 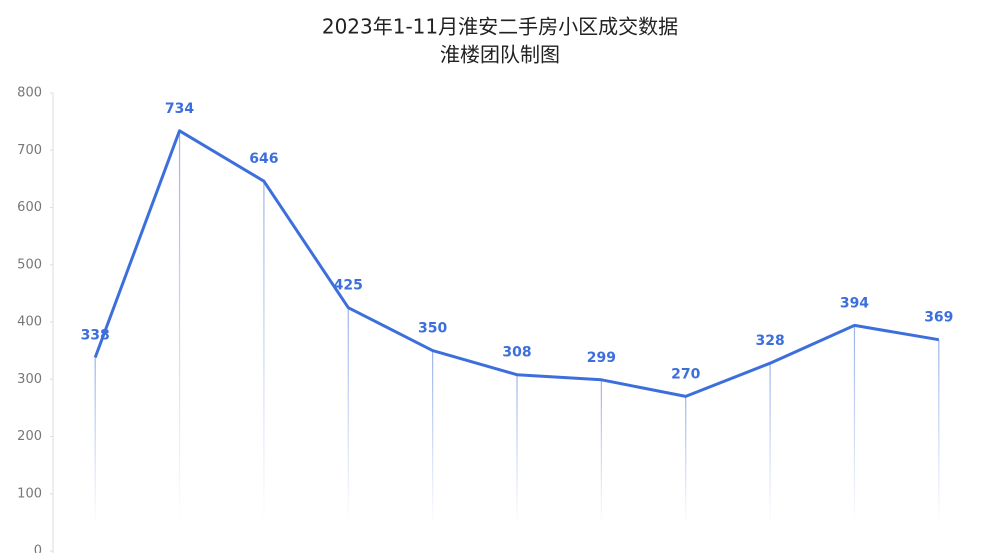 What do you see at coordinates (432, 329) in the screenshot?
I see `data-label: 350` at bounding box center [432, 329].